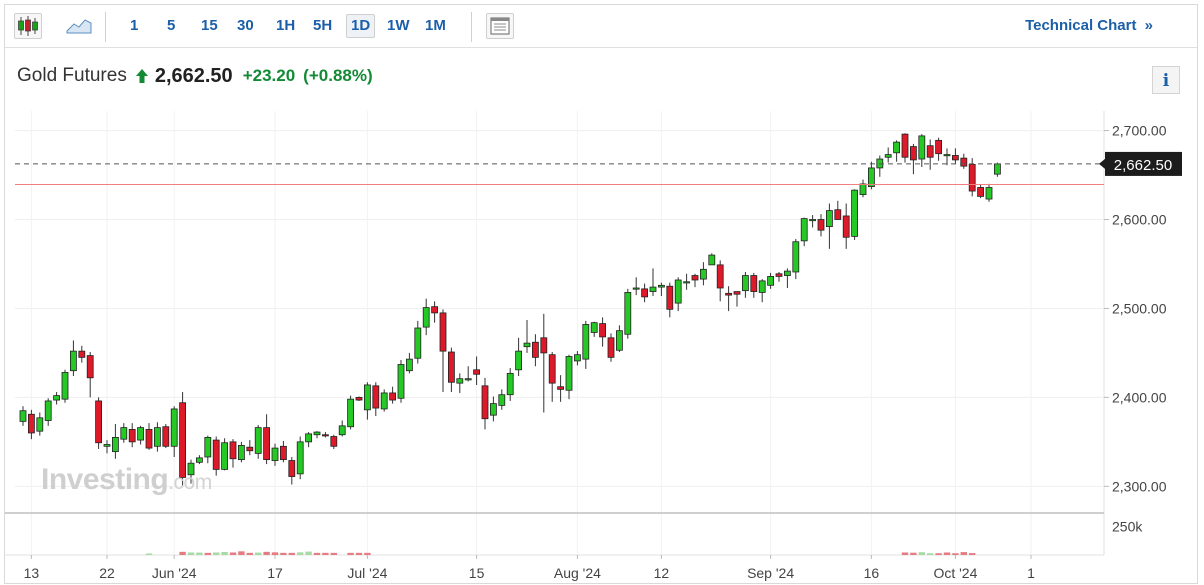 Image resolution: width=1204 pixels, height=585 pixels. Describe the element at coordinates (32, 573) in the screenshot. I see `time-tick-label: 13` at that location.